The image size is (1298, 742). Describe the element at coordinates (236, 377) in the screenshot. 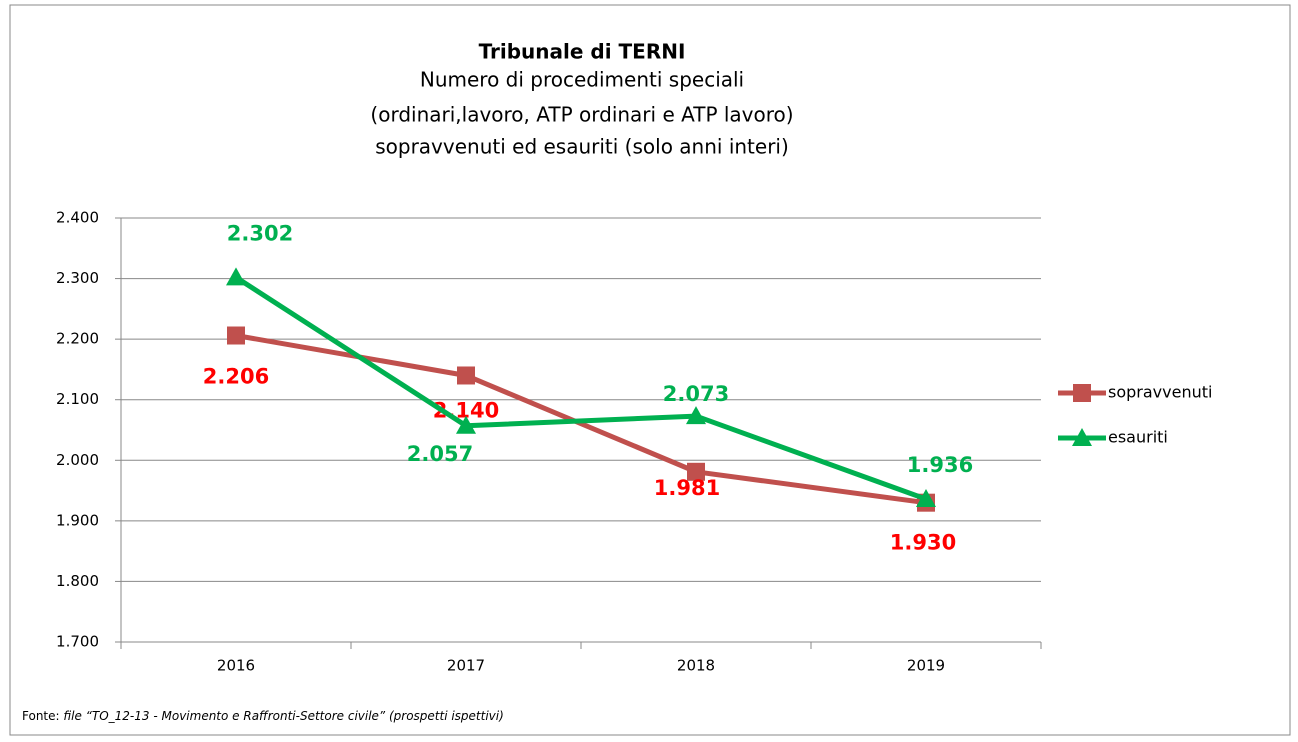

I see `data-label: 2.206` at that location.